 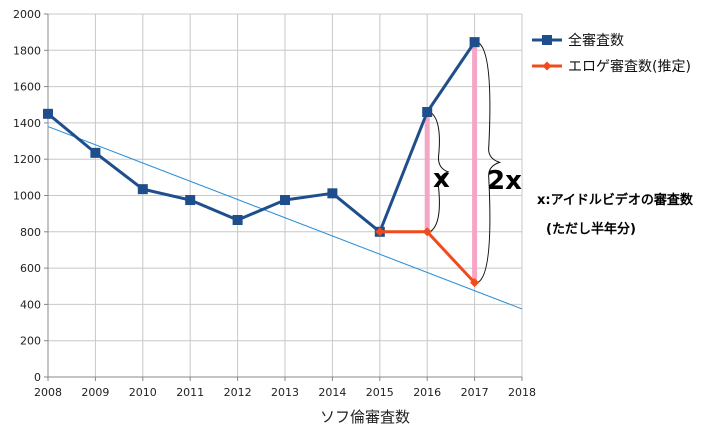 What do you see at coordinates (30, 232) in the screenshot?
I see `y-tick-label: 800` at bounding box center [30, 232].